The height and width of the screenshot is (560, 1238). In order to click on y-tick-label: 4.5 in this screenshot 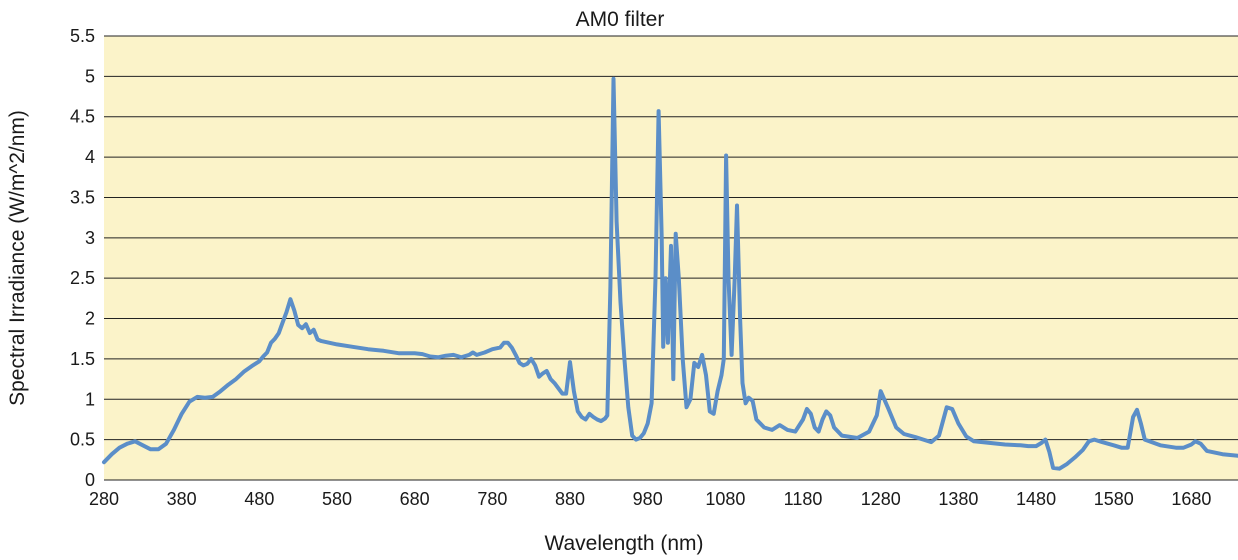, I will do `click(82, 117)`.